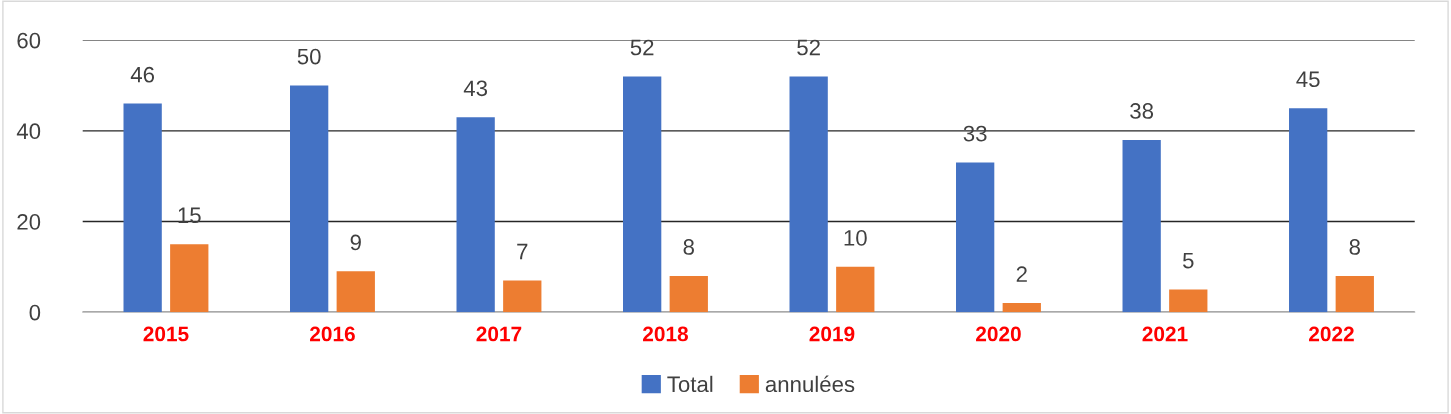 This screenshot has width=1451, height=414. What do you see at coordinates (810, 384) in the screenshot?
I see `legend-label: annulées` at bounding box center [810, 384].